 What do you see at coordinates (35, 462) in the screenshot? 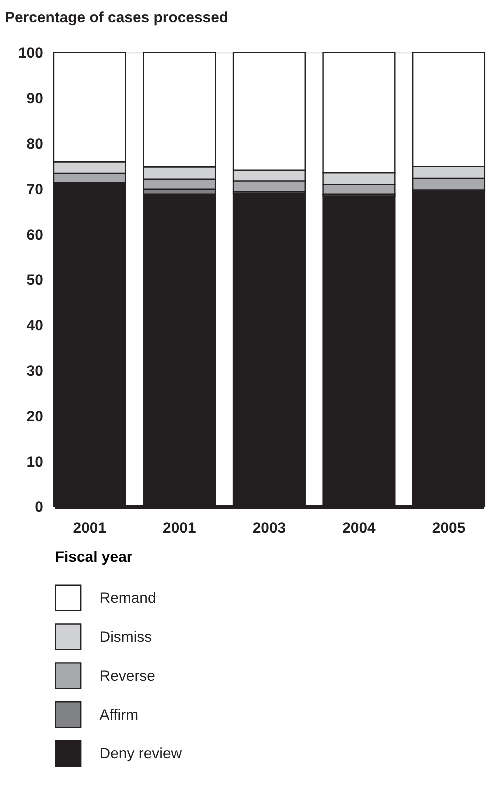
I see `y-tick-label: 10` at bounding box center [35, 462].